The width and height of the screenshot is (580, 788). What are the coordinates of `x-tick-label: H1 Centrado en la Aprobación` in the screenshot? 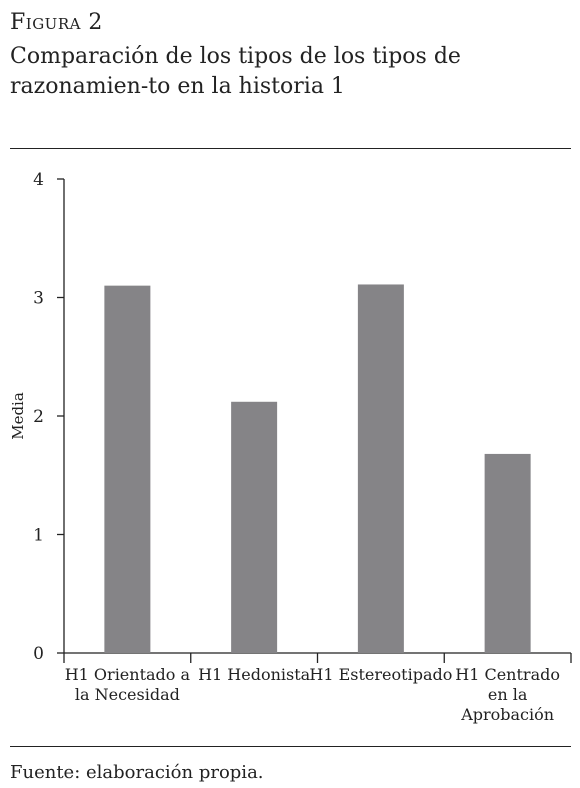 It's located at (507, 694).